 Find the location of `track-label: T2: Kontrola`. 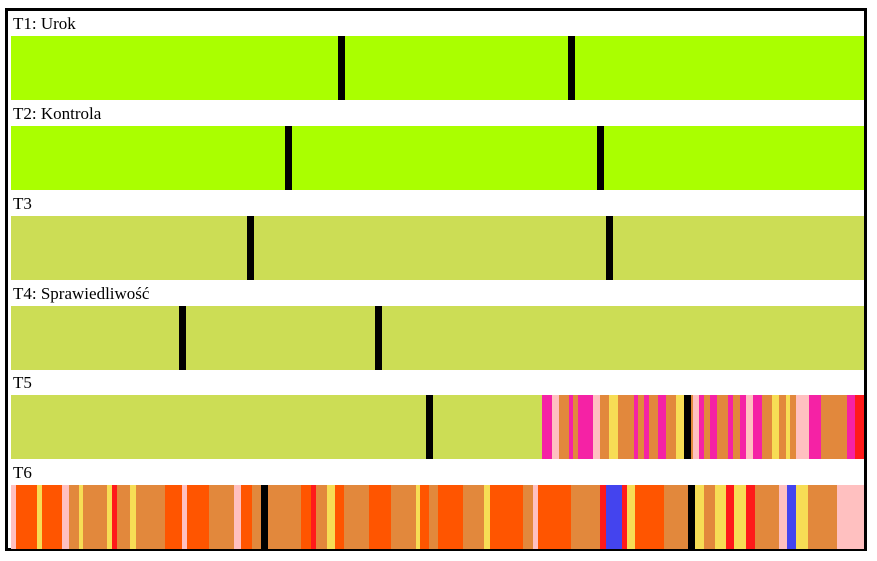

track-label: T2: Kontrola is located at coordinates (57, 113).